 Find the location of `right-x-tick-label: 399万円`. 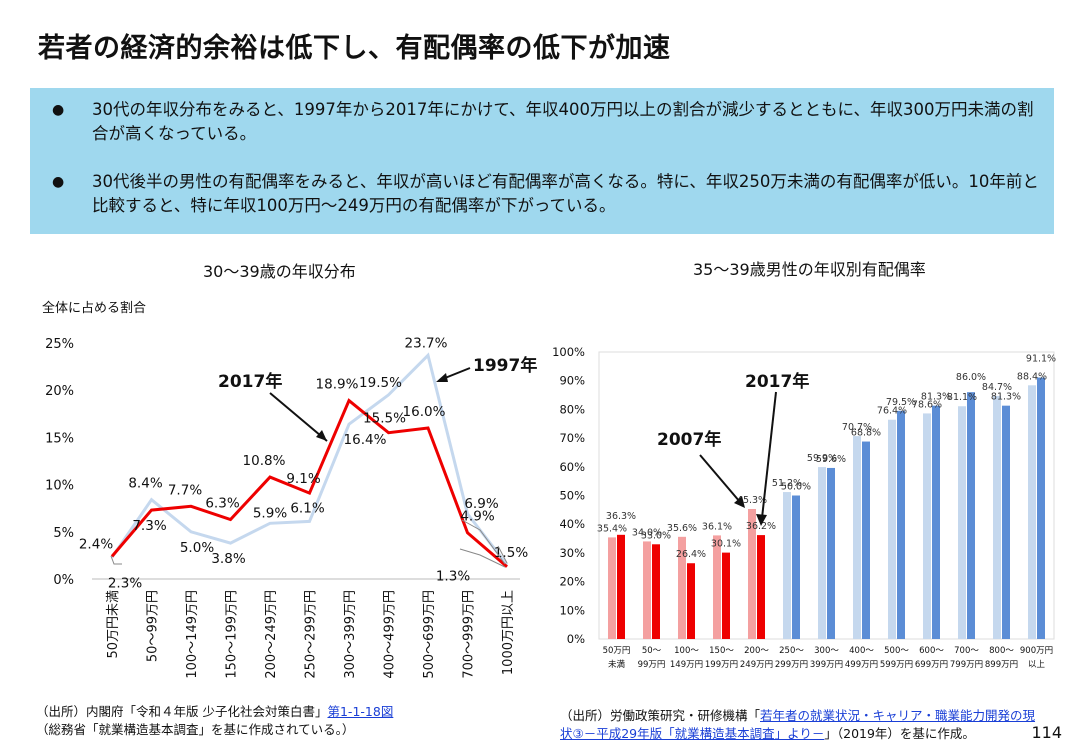

right-x-tick-label: 399万円 is located at coordinates (826, 665).